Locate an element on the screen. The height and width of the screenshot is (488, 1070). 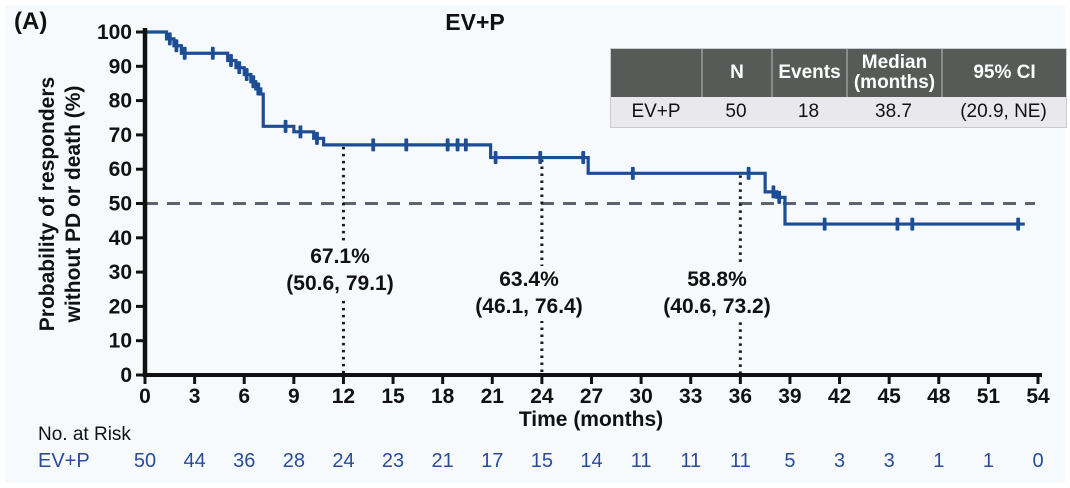
y-tick-label: 10 is located at coordinates (120, 341).